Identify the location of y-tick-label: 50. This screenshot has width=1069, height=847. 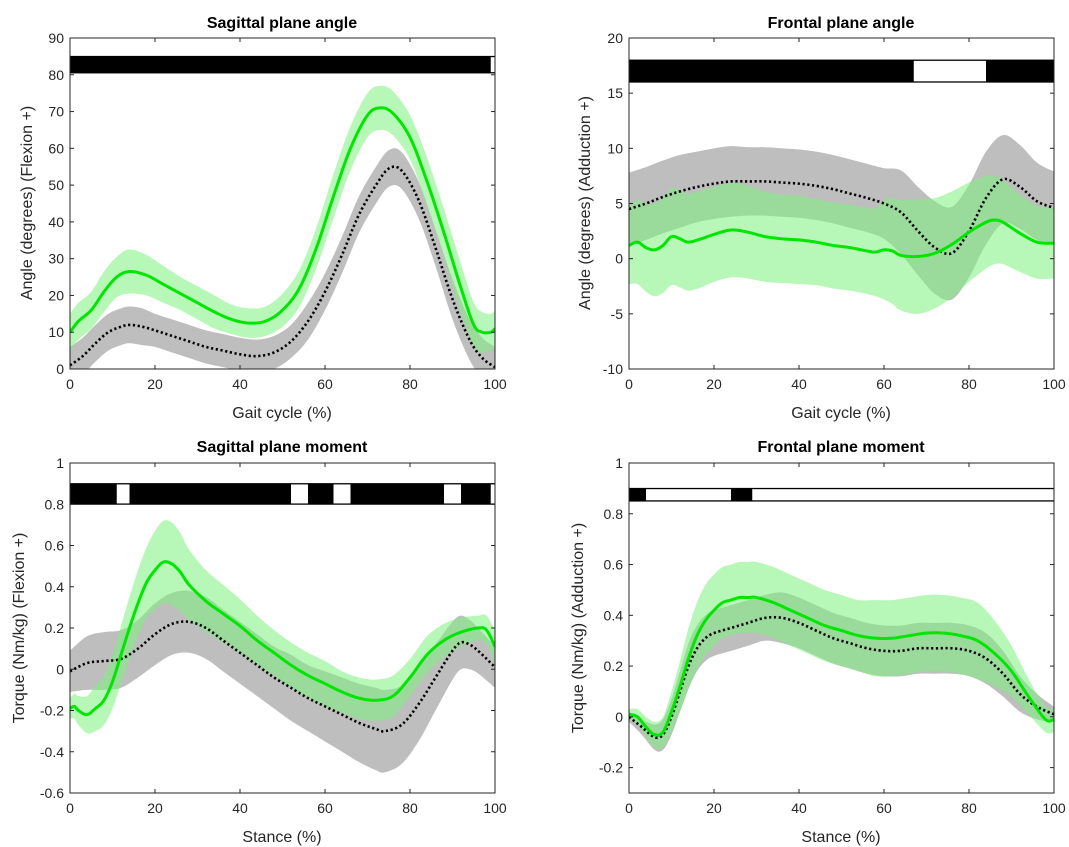
(56, 185).